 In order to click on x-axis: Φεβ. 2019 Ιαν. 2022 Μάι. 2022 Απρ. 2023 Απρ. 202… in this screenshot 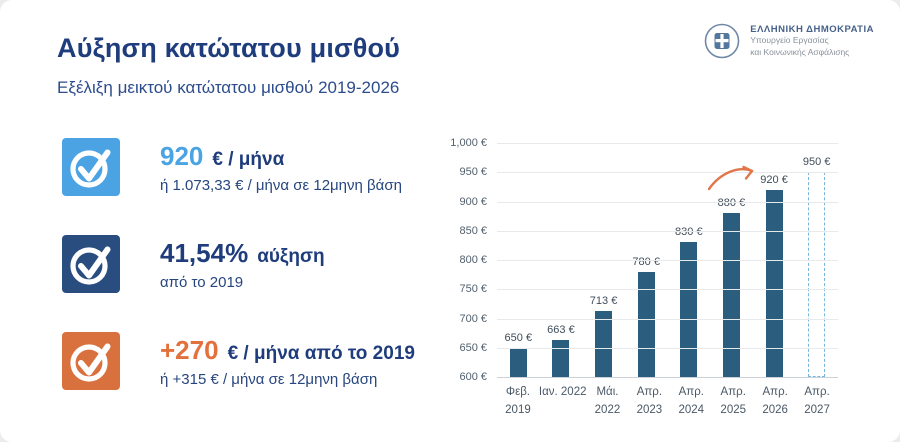, I will do `click(667, 402)`.